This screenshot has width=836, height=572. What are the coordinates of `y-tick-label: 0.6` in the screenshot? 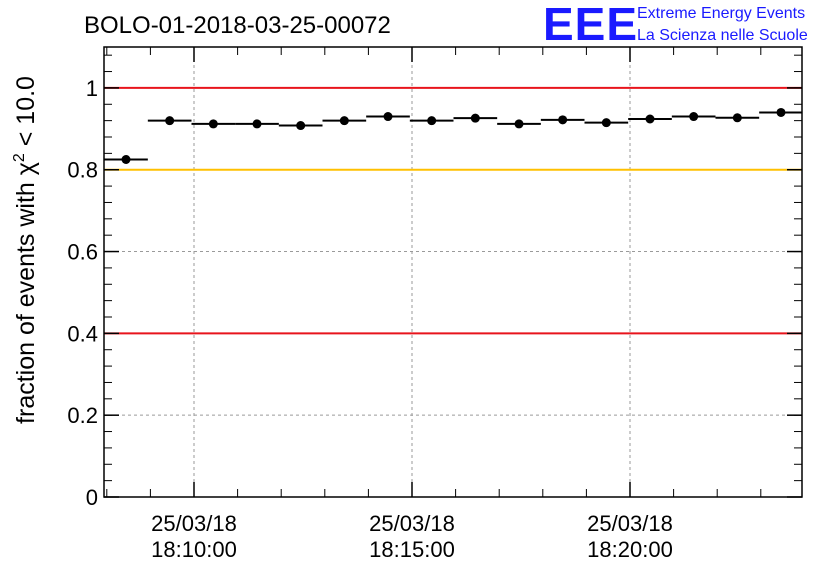 It's located at (82, 252).